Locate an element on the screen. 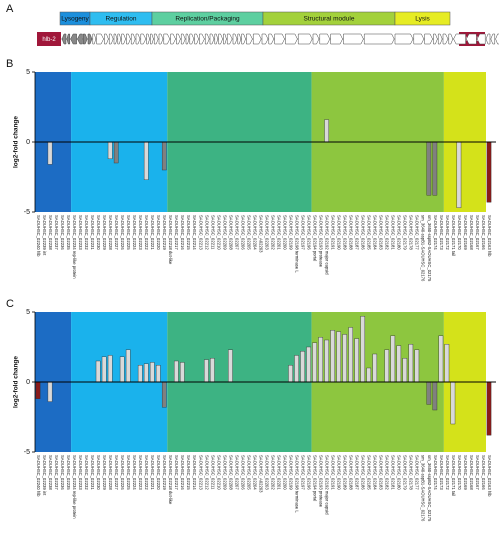 Image resolution: width=499 pixels, height=550 pixels. x-tick-label: SAOUHSC_02217 is located at coordinates (176, 472).